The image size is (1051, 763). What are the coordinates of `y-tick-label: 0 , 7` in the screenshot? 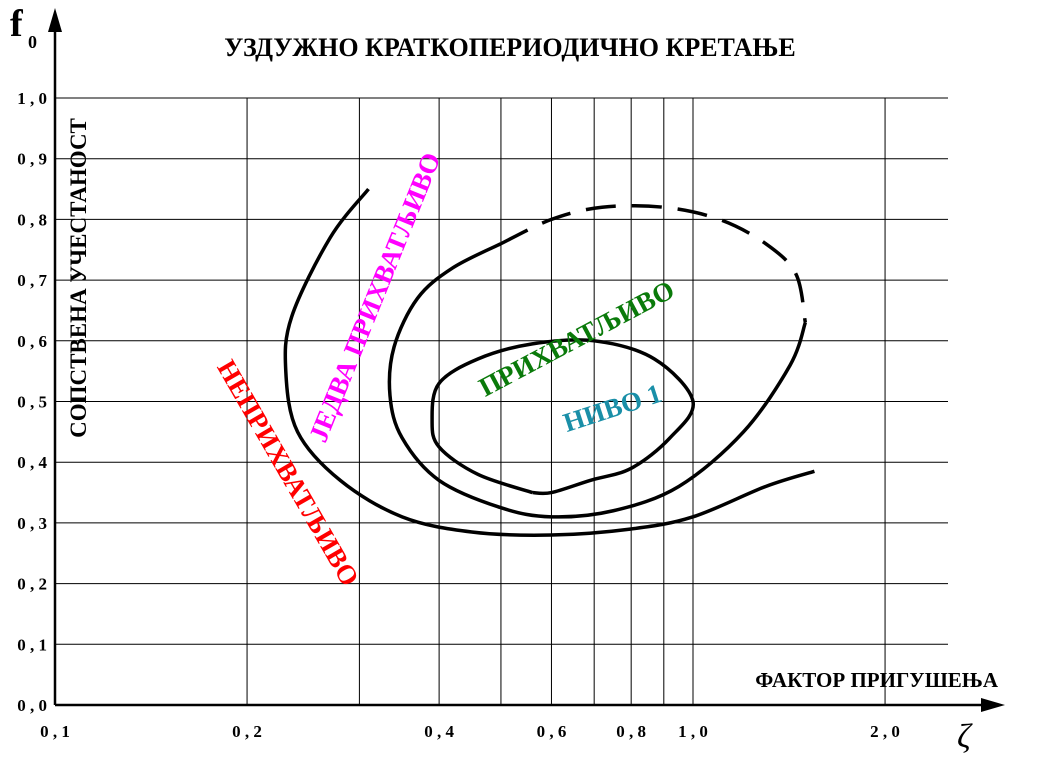 It's located at (32, 280).